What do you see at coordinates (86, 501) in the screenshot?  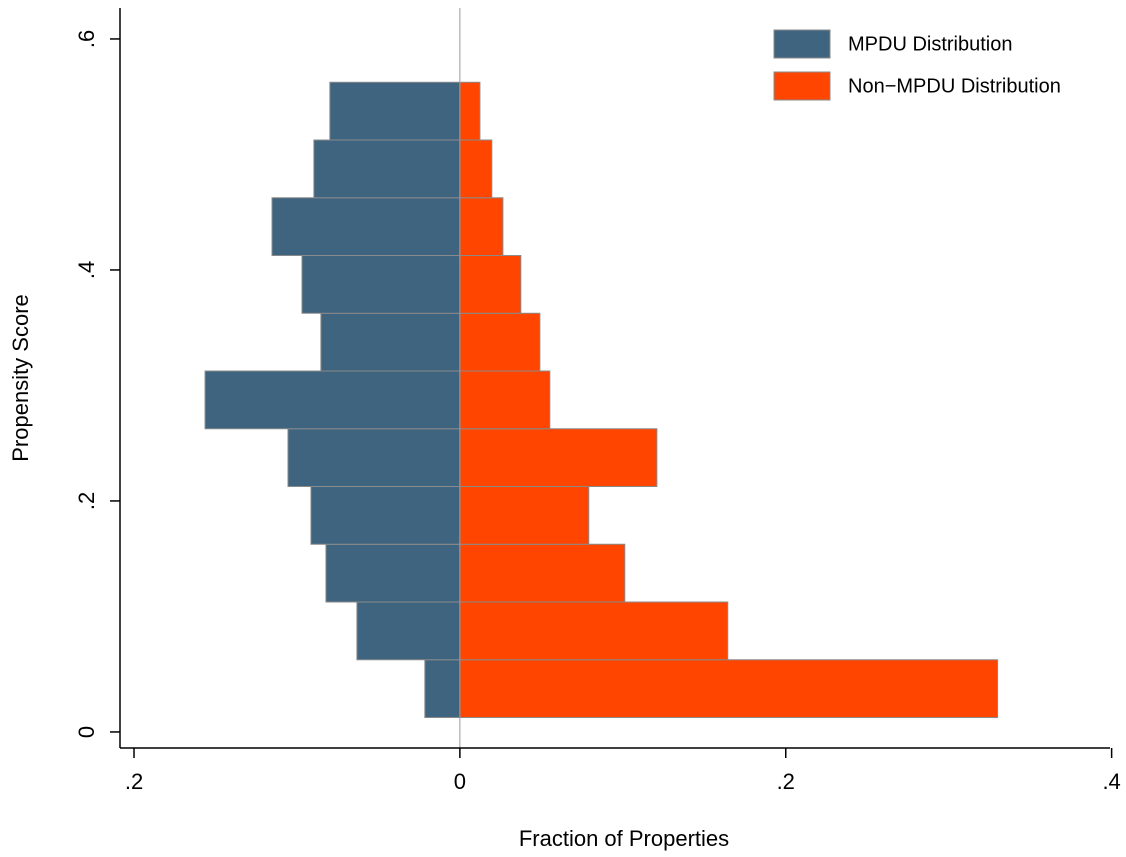 I see `y-tick-label: .2` at bounding box center [86, 501].